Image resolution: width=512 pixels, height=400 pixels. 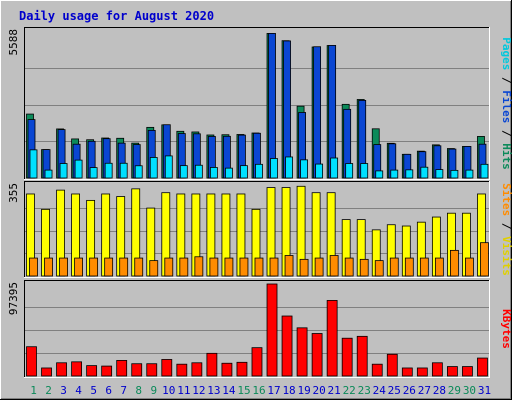 I want to click on day-label-22: 22, so click(x=349, y=390).